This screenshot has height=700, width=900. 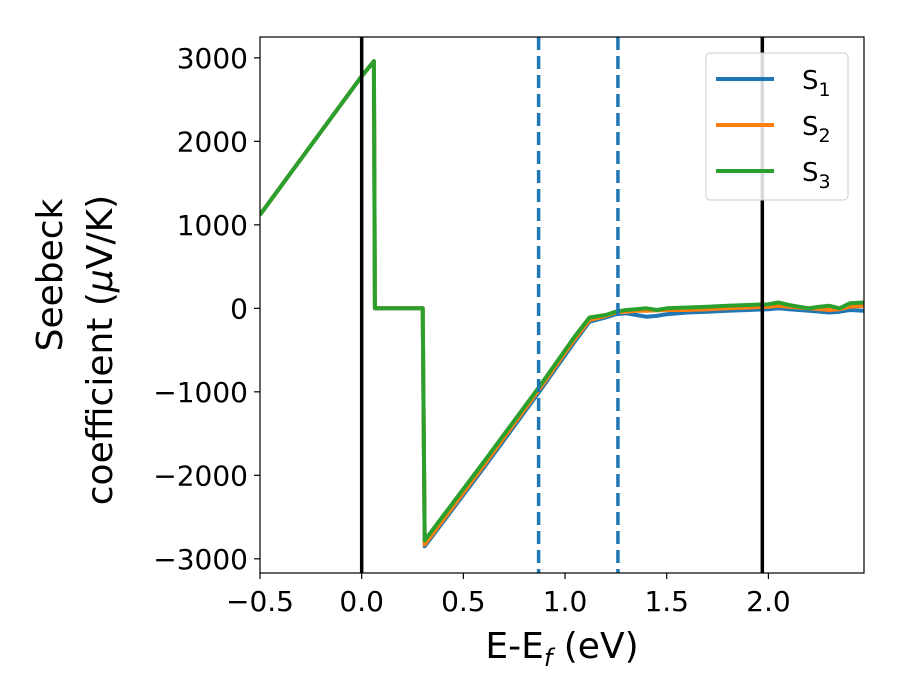 What do you see at coordinates (565, 601) in the screenshot?
I see `x-tick-label: 1.0` at bounding box center [565, 601].